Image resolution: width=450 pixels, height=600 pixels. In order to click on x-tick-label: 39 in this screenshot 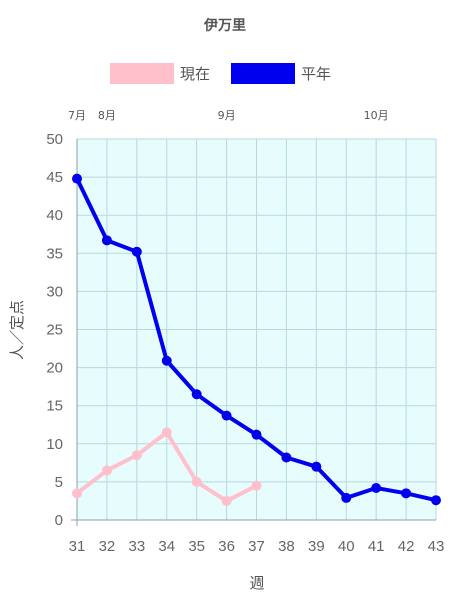, I will do `click(316, 546)`.